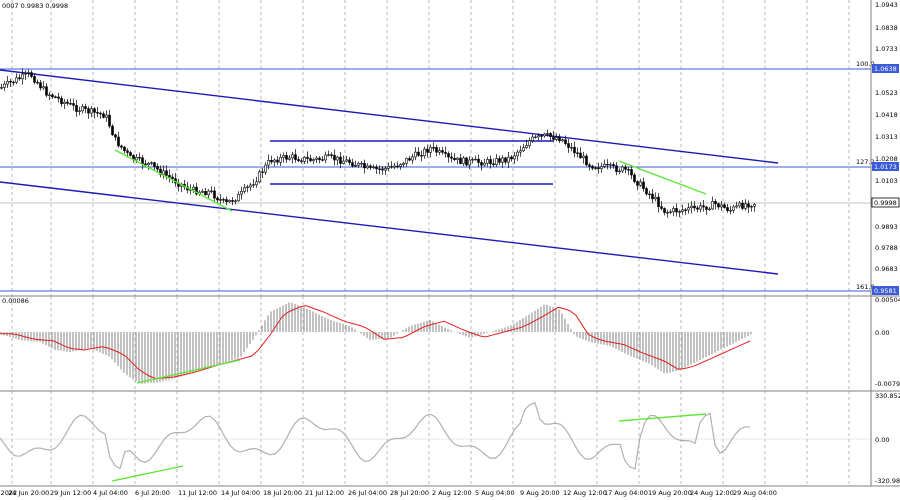 The width and height of the screenshot is (900, 500). Describe the element at coordinates (886, 28) in the screenshot. I see `price-tick: 1.0838` at that location.